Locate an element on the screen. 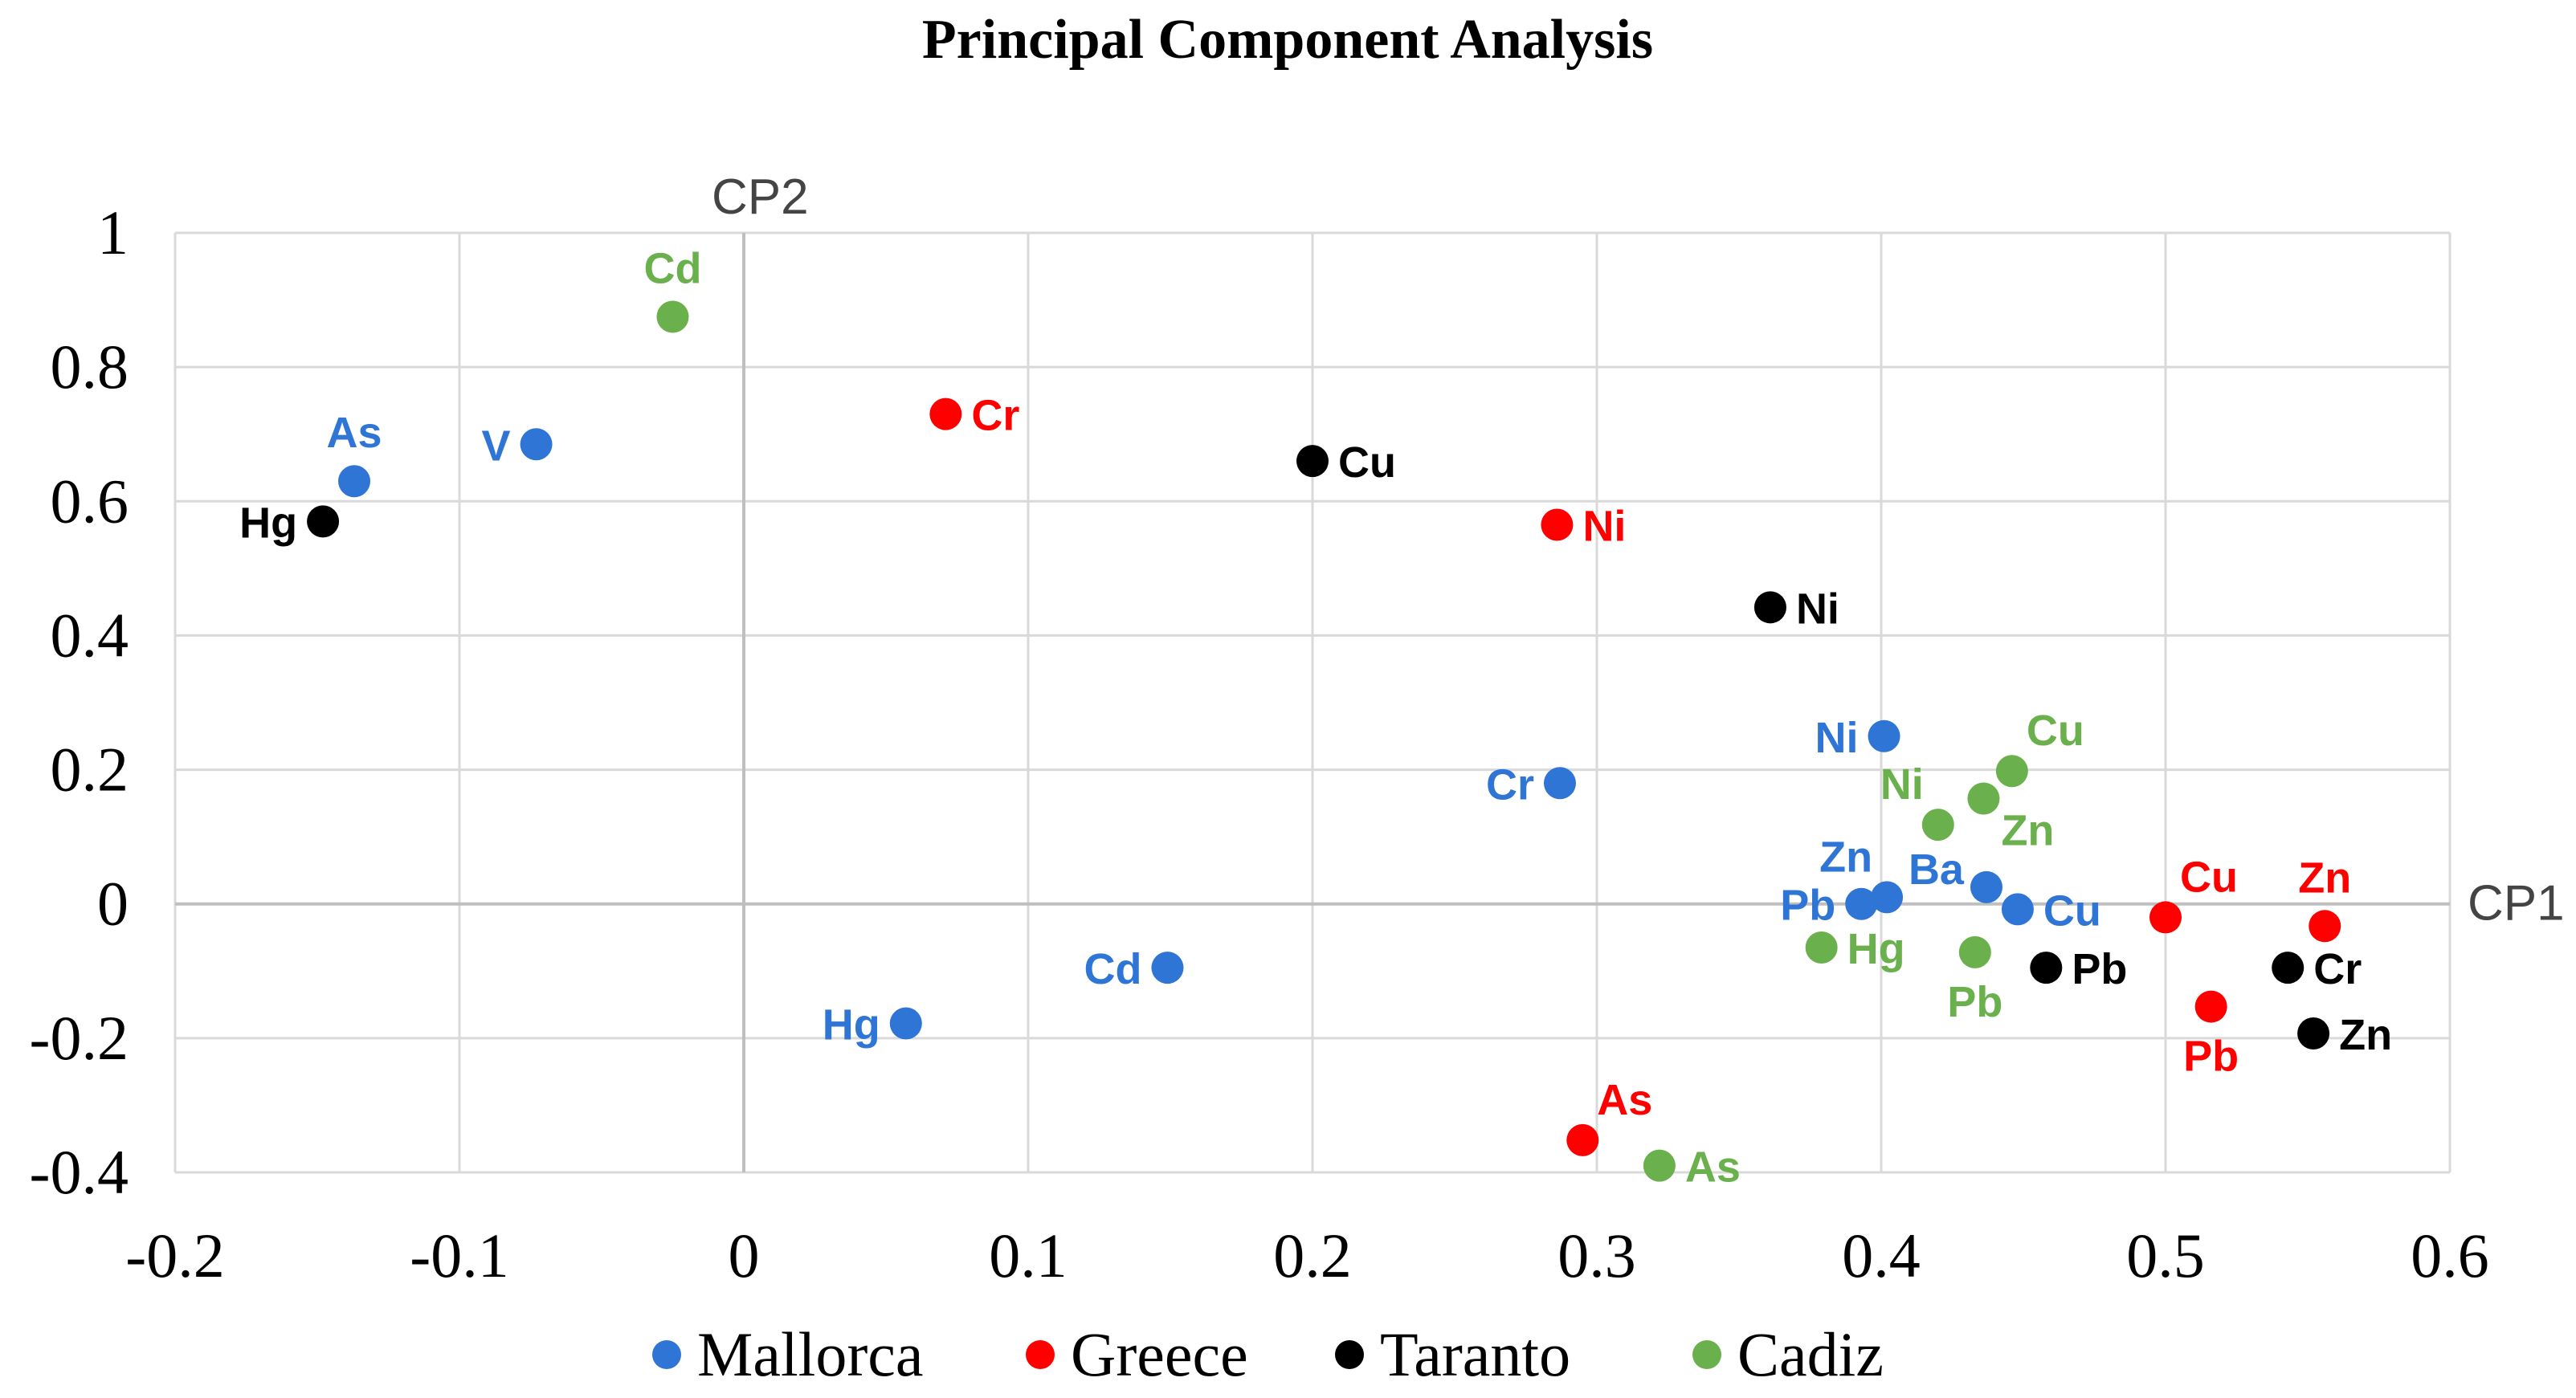  x-tick-label: 0.6 is located at coordinates (2450, 1255).